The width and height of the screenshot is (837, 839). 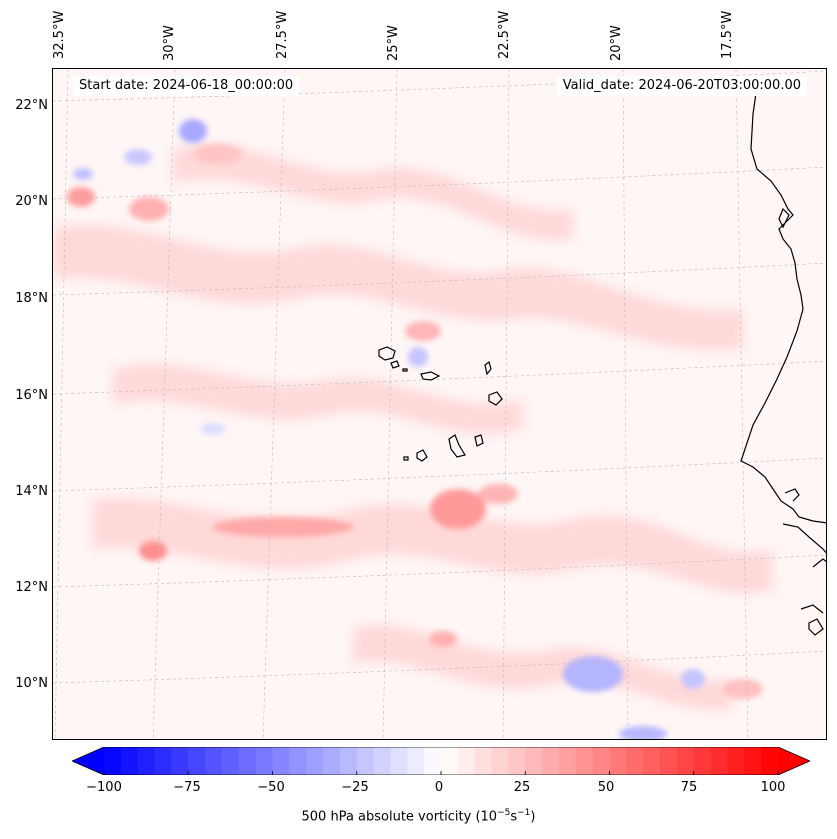 What do you see at coordinates (418, 816) in the screenshot?
I see `colorbar-label: 500 hPa absolute vorticity (10−5s−1)` at bounding box center [418, 816].